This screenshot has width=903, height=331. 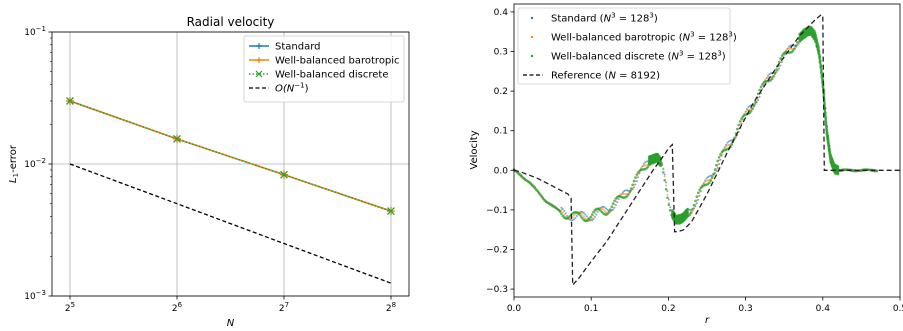 What do you see at coordinates (668, 309) in the screenshot?
I see `right-x-tick-label: 0.2` at bounding box center [668, 309].